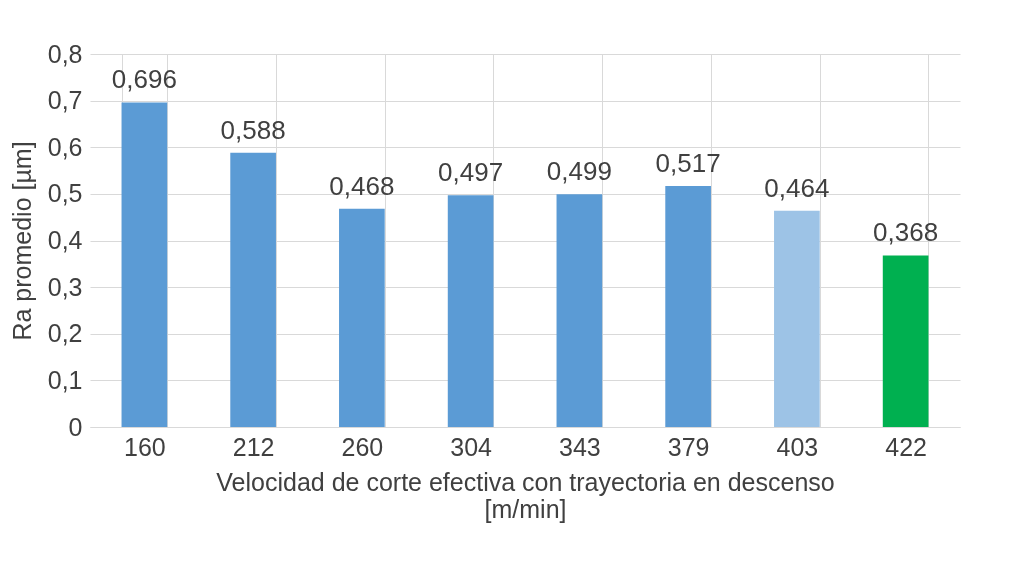  Describe the element at coordinates (362, 185) in the screenshot. I see `data-label: 0,468` at that location.